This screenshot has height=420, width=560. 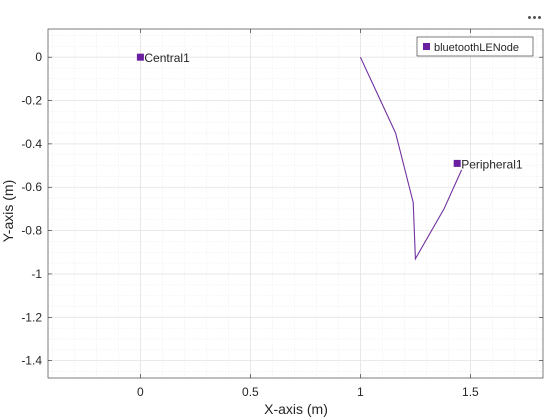 What do you see at coordinates (470, 392) in the screenshot?
I see `x-tick-label: 1.5` at bounding box center [470, 392].